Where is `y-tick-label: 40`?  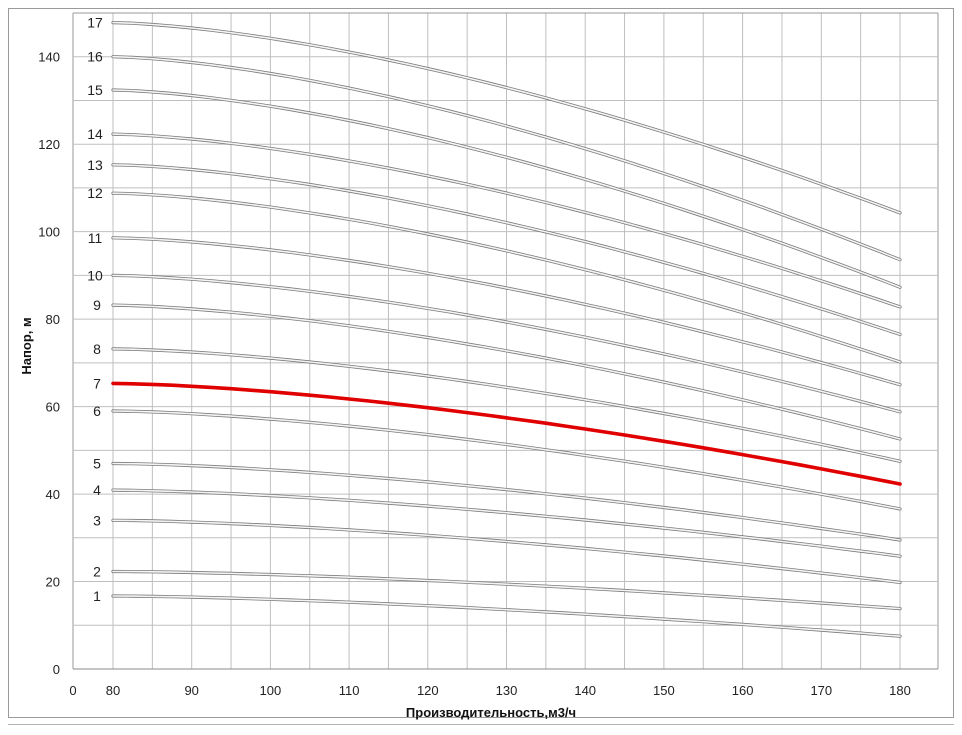
y-tick-label: 40 is located at coordinates (53, 494).